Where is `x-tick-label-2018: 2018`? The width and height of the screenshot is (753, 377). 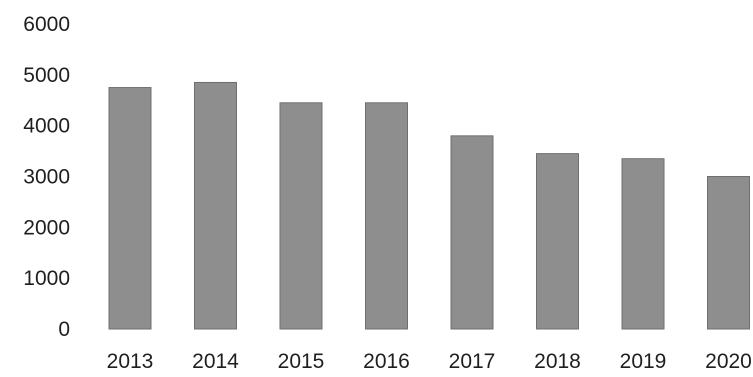
x-tick-label-2018: 2018 is located at coordinates (557, 361).